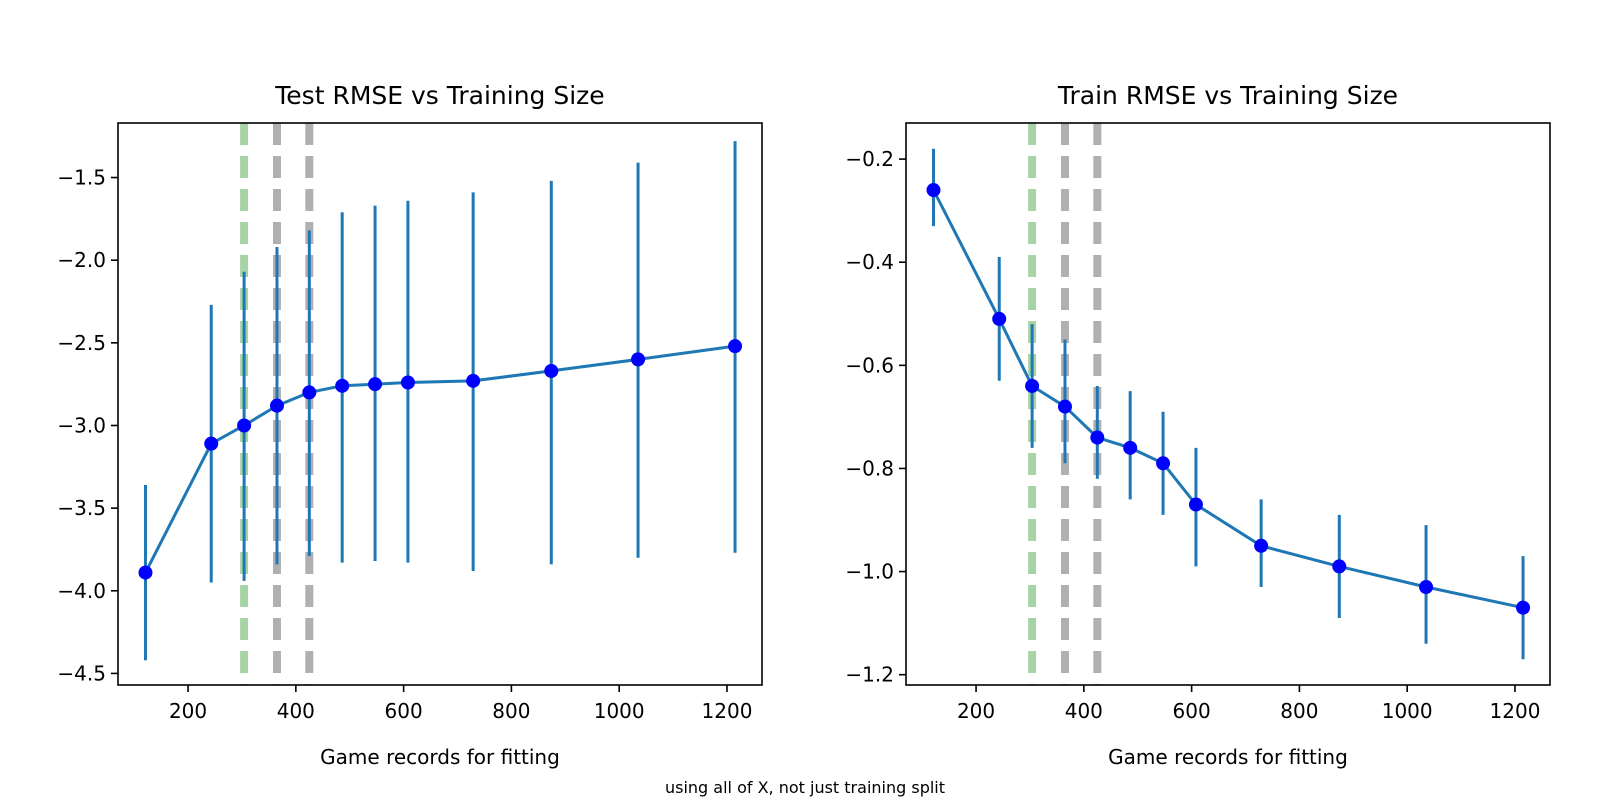  What do you see at coordinates (805, 787) in the screenshot?
I see `figure-caption: using all of X, not just training split` at bounding box center [805, 787].